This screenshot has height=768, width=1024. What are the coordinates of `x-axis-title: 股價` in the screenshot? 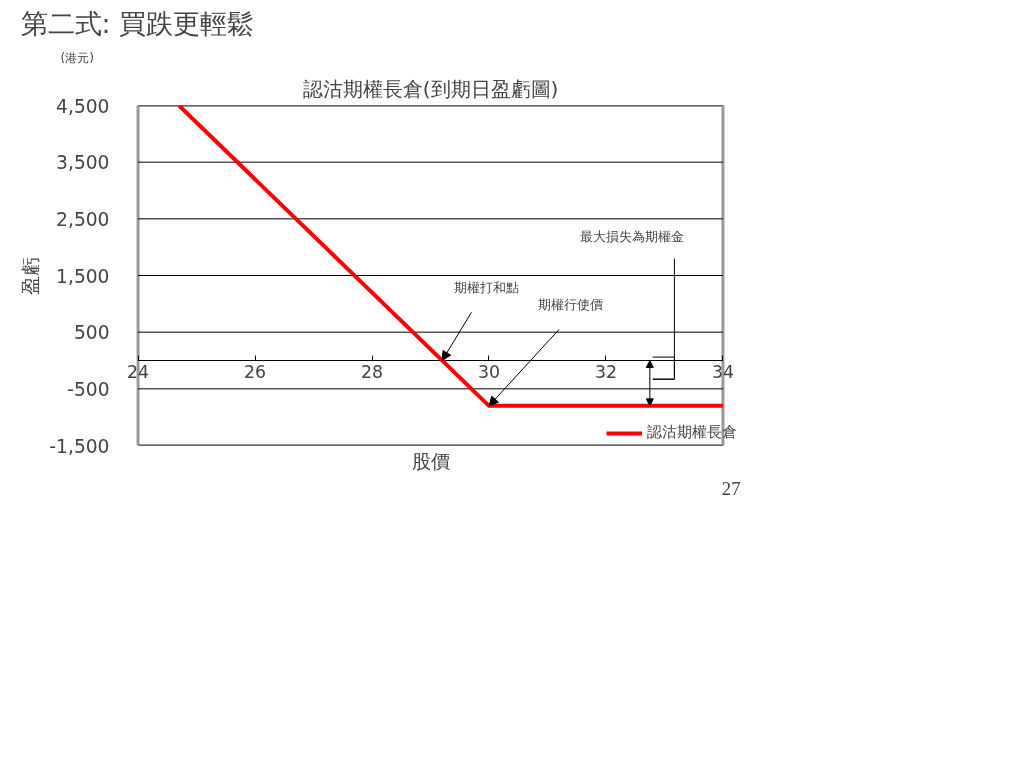 It's located at (430, 461).